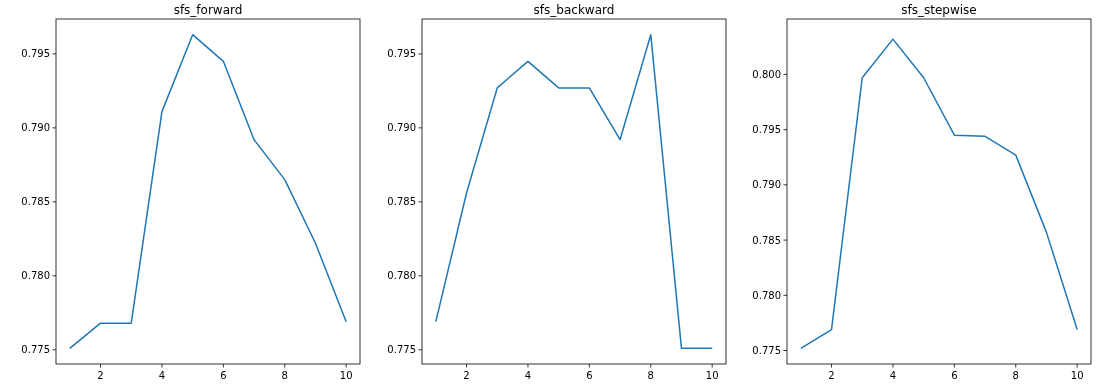 This screenshot has height=387, width=1098. I want to click on chart-title: sfs_backward, so click(574, 10).